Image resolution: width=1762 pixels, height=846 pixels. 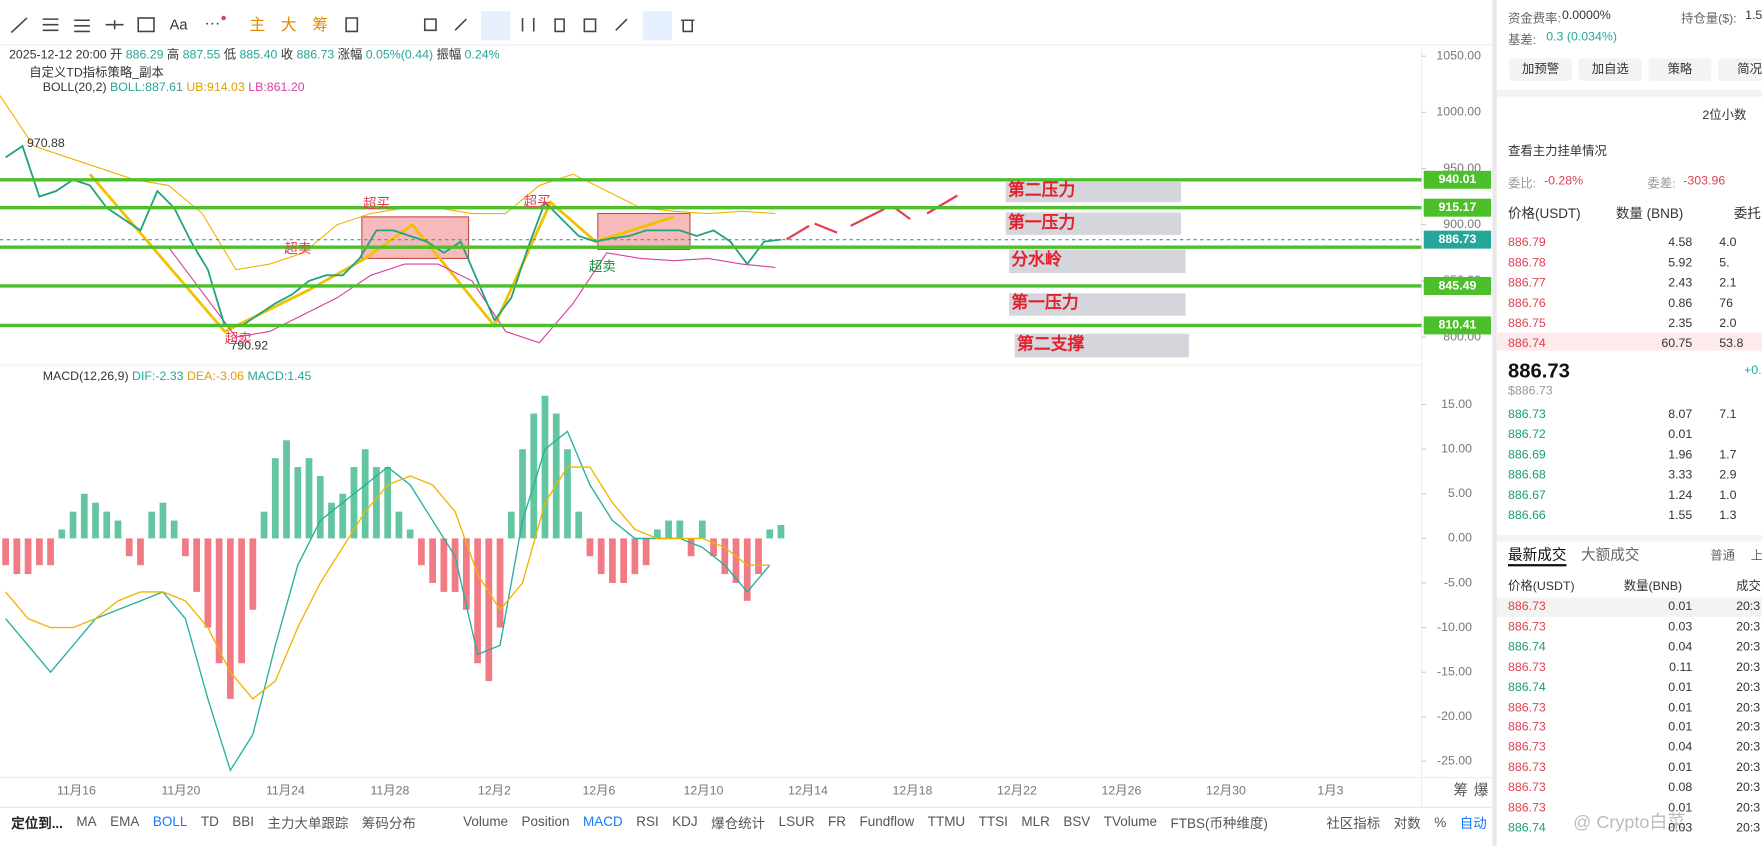 I want to click on indicator: MLR, so click(x=1035, y=820).